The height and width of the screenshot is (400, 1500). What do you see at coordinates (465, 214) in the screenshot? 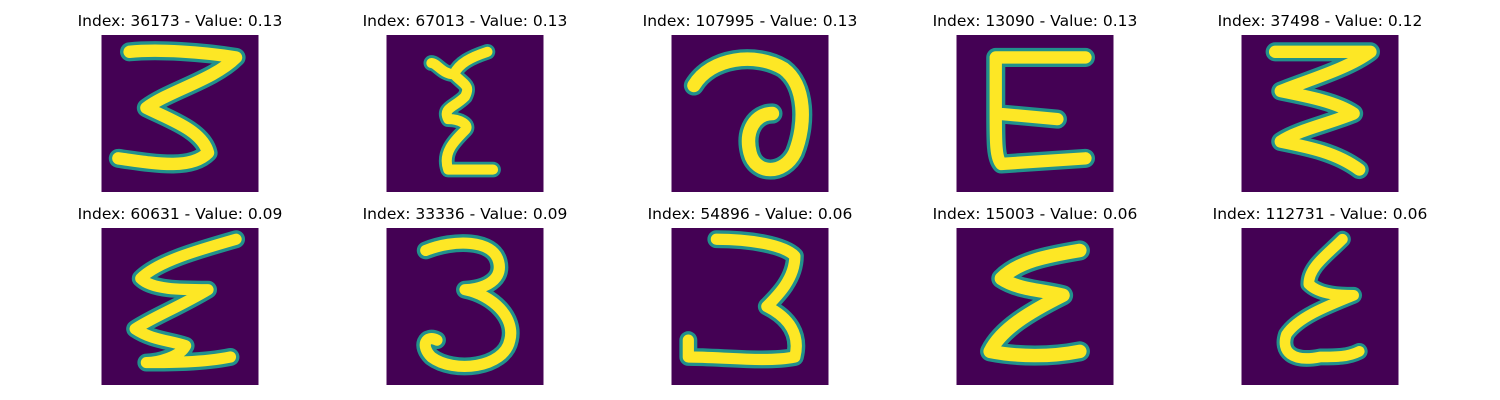
I see `panel-title: Index: 33336 - Value: 0.09` at bounding box center [465, 214].